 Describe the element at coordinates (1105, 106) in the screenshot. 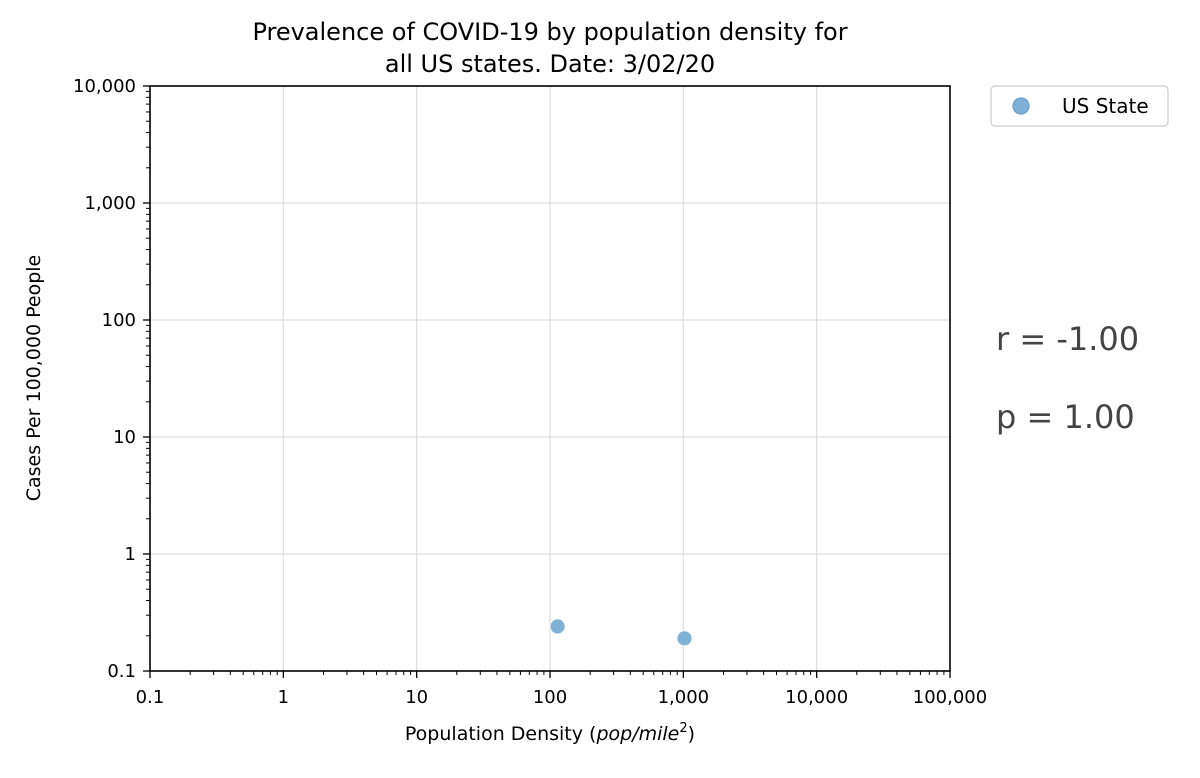

I see `legend-label-us-state: US State` at that location.